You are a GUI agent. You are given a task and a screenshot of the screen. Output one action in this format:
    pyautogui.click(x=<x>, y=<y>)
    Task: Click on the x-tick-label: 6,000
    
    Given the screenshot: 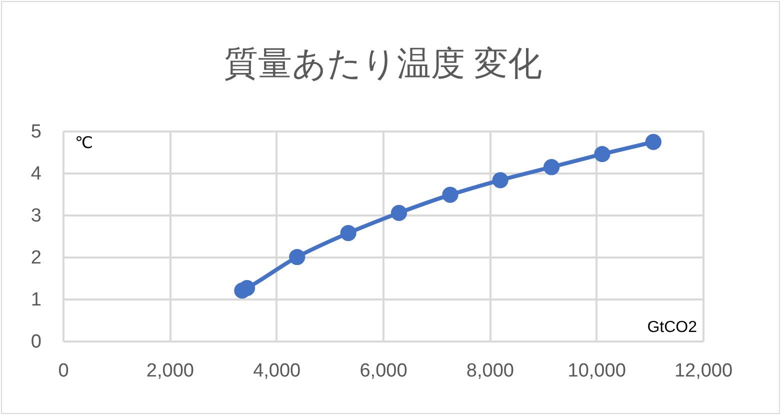 What is the action you would take?
    pyautogui.click(x=384, y=371)
    